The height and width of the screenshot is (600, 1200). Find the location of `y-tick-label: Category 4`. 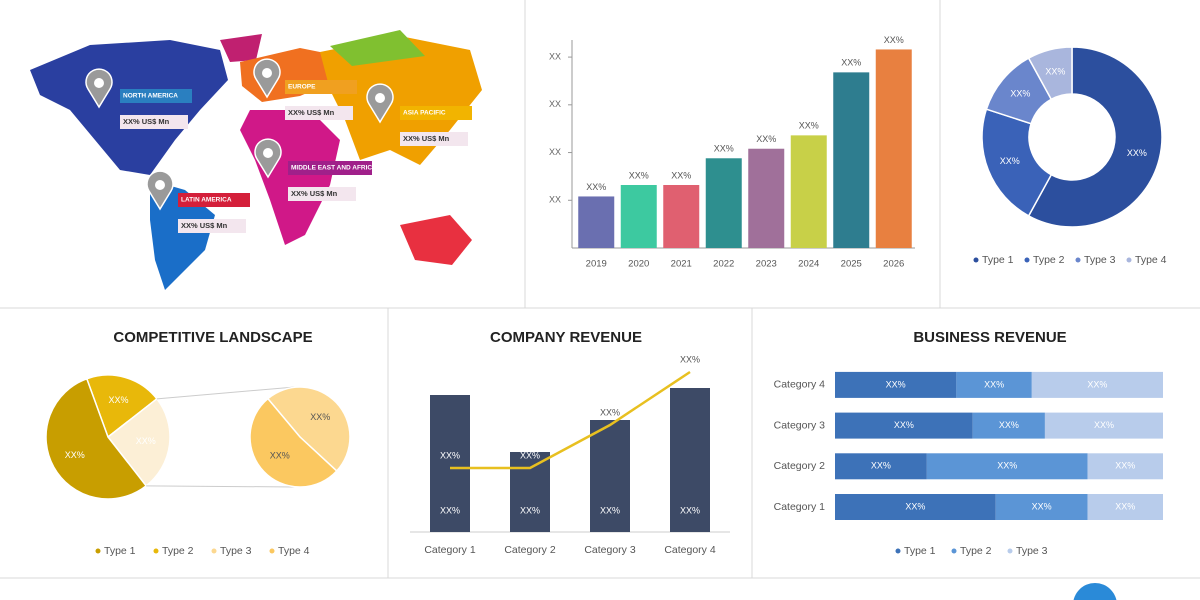

y-tick-label: Category 4 is located at coordinates (800, 385).